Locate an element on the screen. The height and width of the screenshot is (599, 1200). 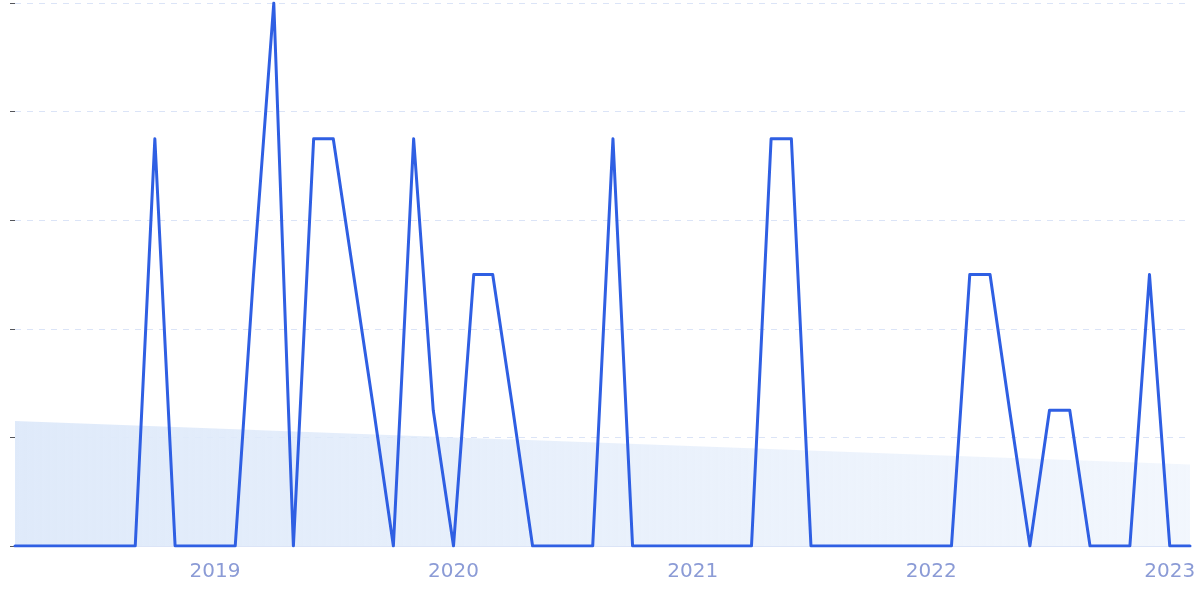
x-tick-label: 2023 is located at coordinates (1170, 570).